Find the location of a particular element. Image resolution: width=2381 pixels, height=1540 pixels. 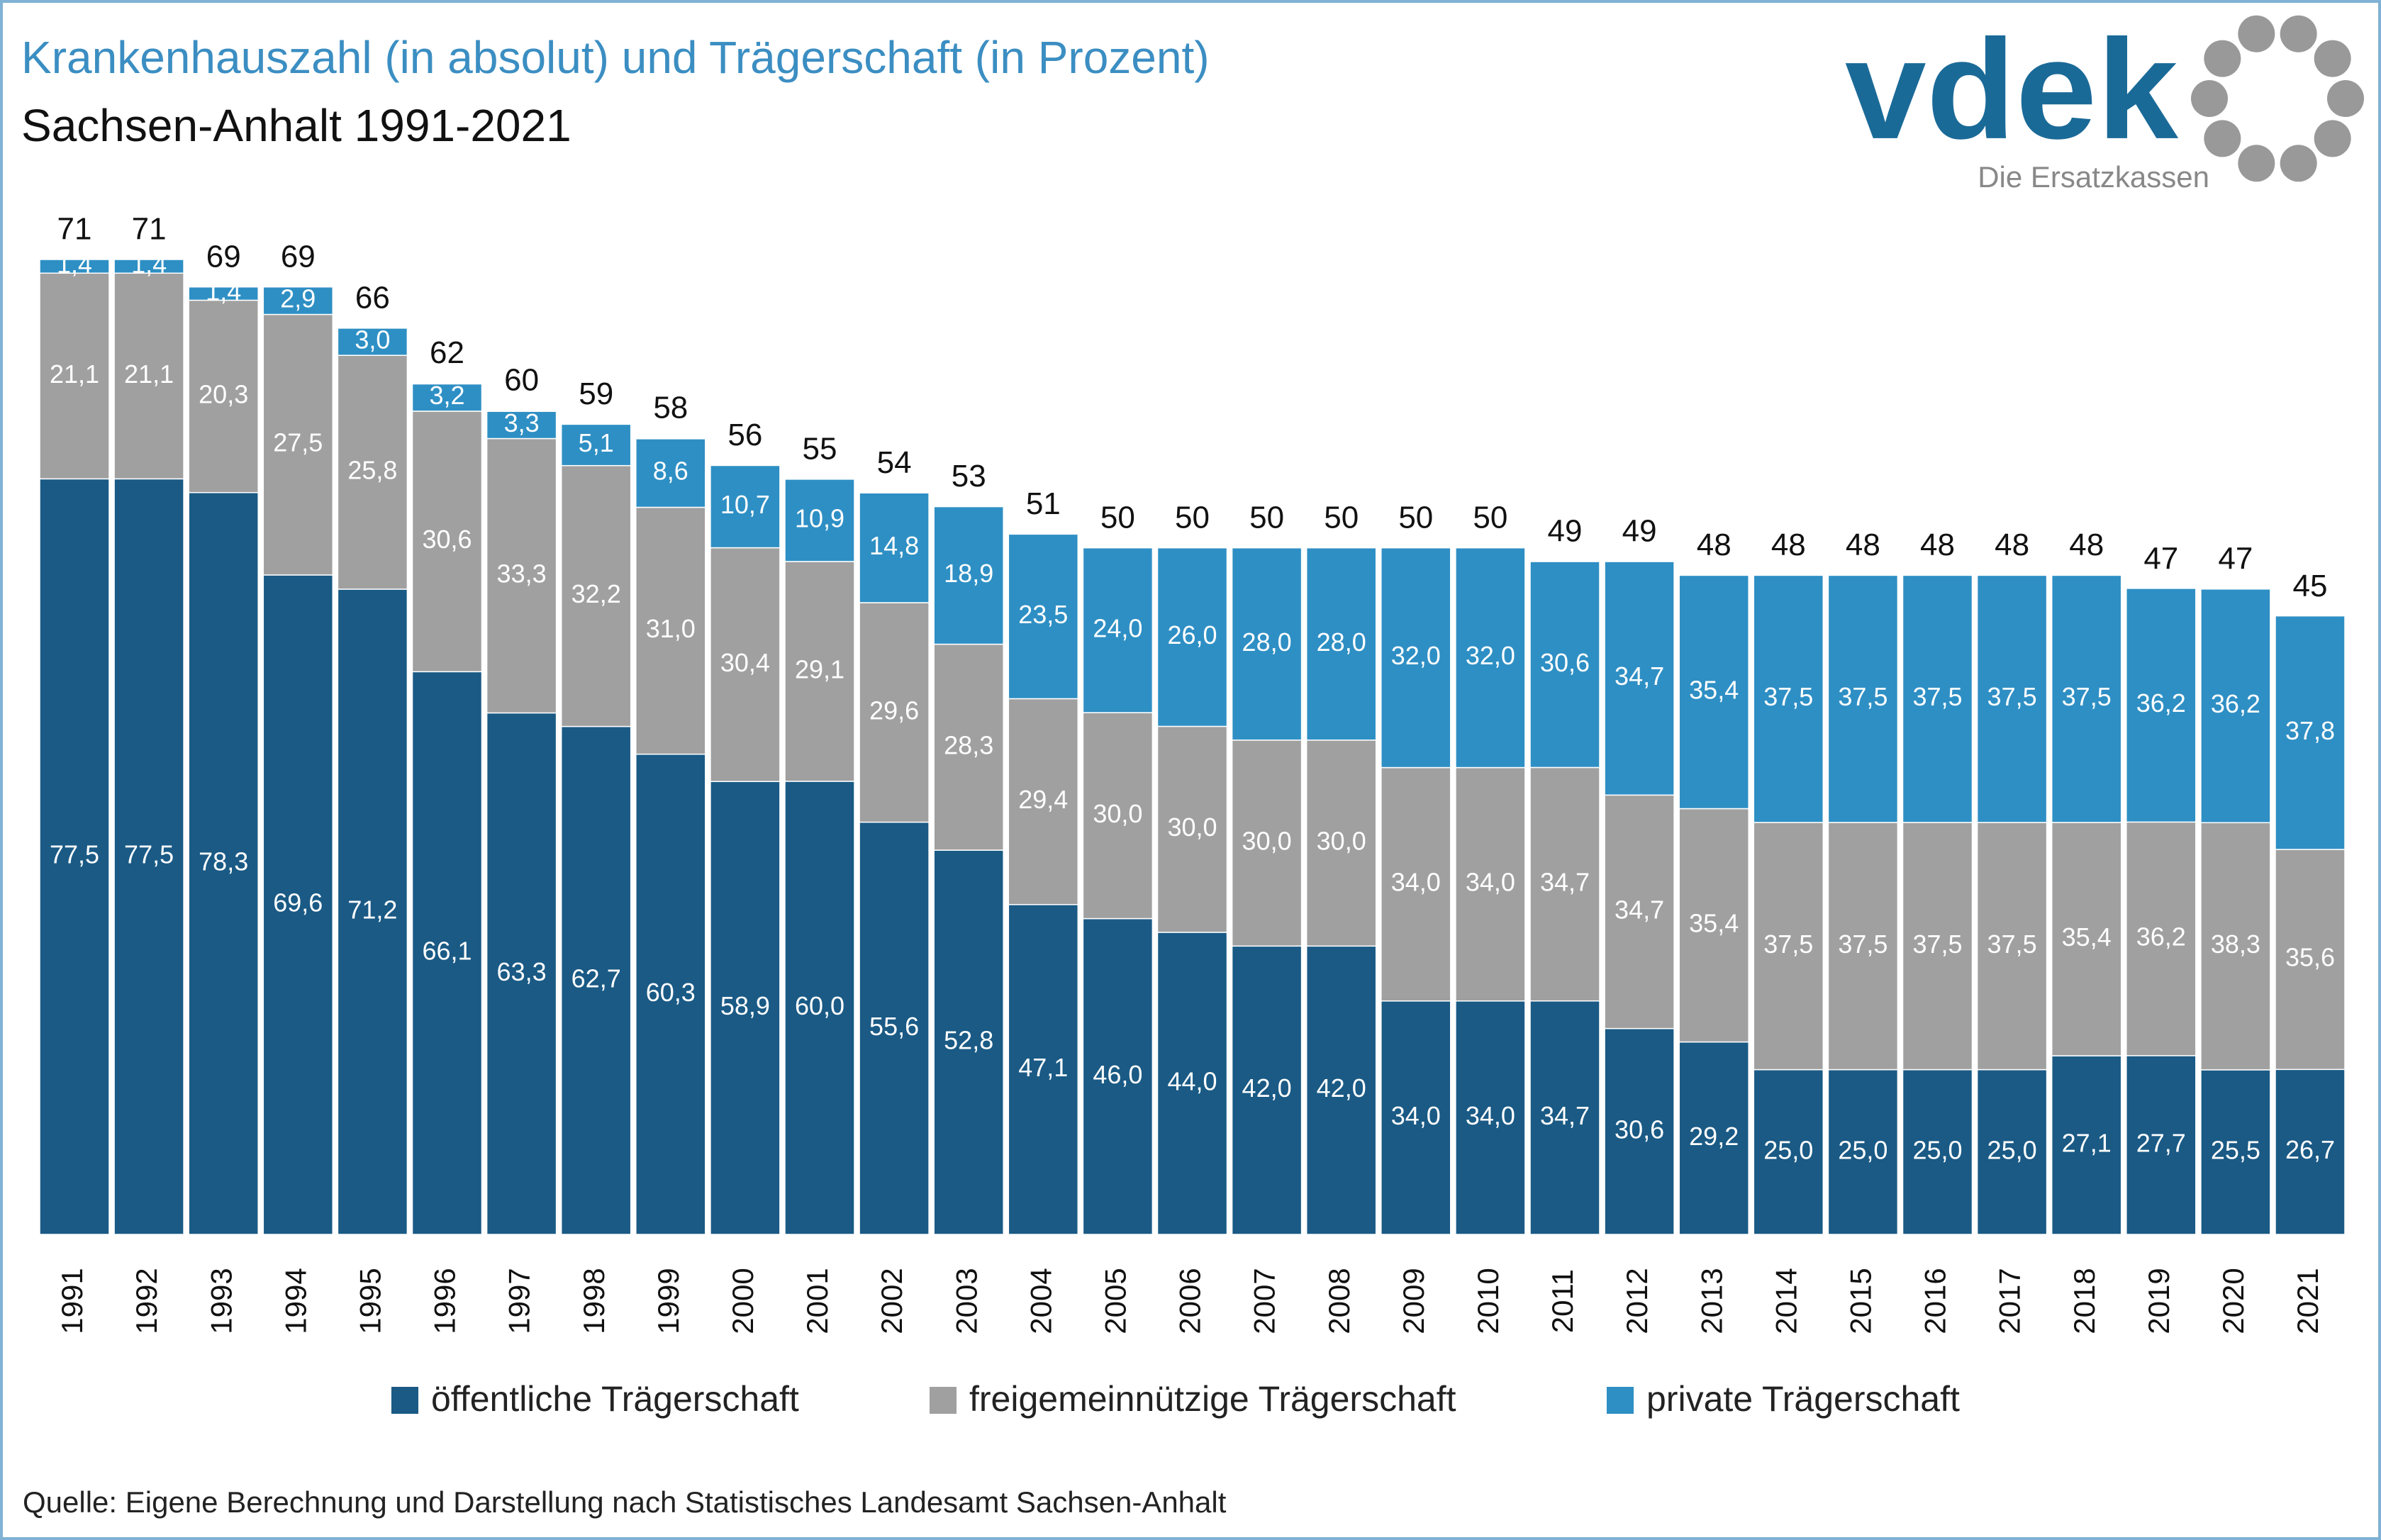

segment-label: 58,9 is located at coordinates (745, 1005).